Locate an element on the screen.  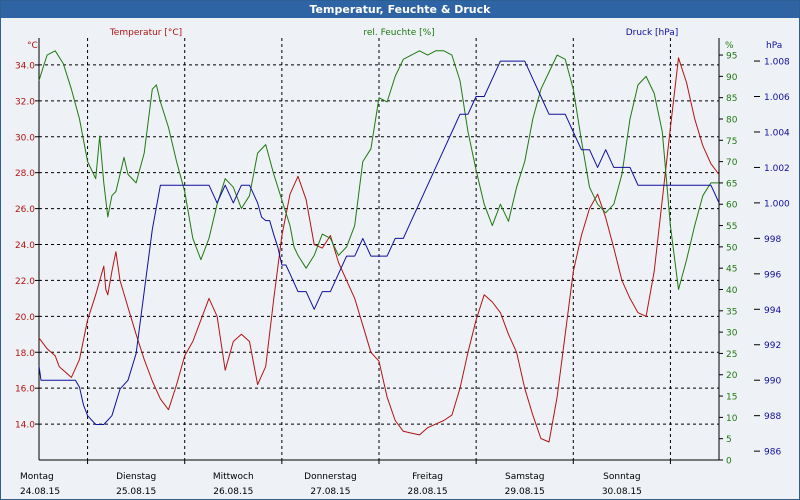
humidity-tick-label: 80 is located at coordinates (732, 120).